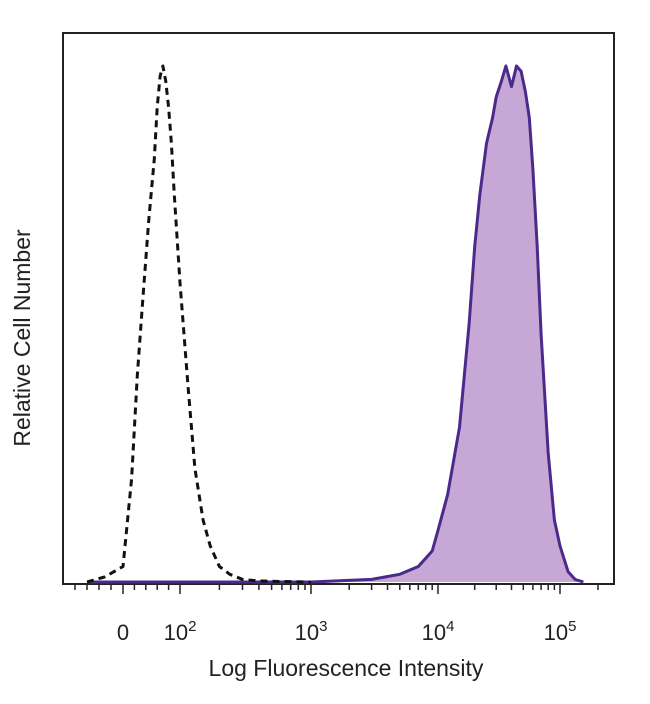  Describe the element at coordinates (336, 589) in the screenshot. I see `x-axis-ticks` at that location.